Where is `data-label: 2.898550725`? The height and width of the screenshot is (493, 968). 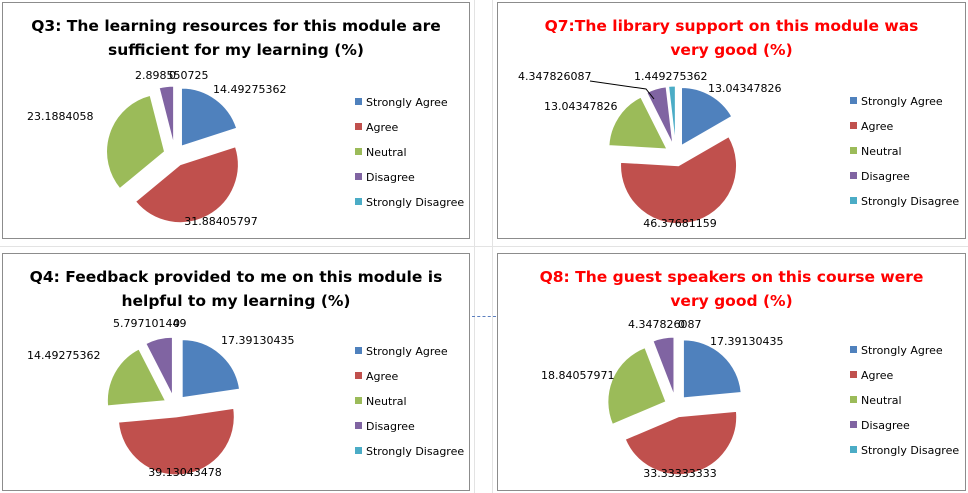
data-label: 2.898550725 is located at coordinates (171, 75).